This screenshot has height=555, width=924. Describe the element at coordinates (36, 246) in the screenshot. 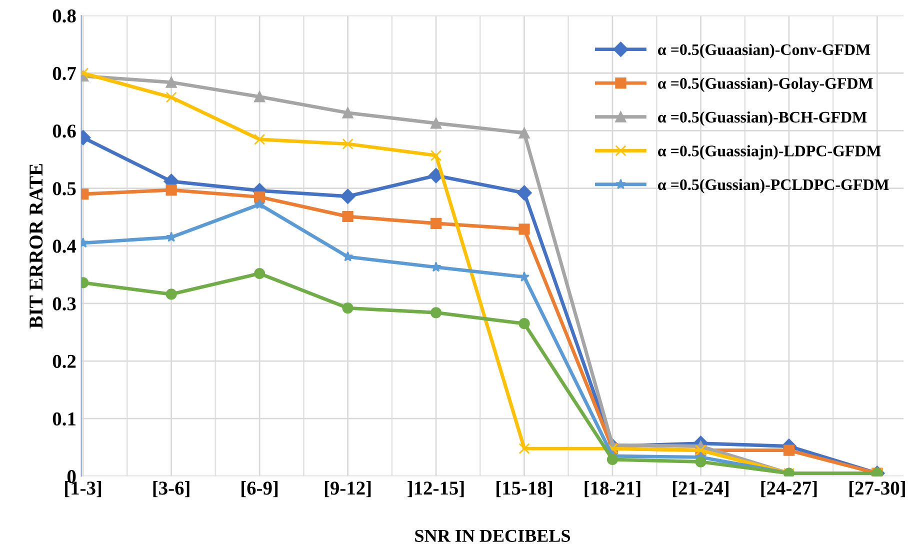

I see `y-axis-title: BIT ERROR RATE` at that location.